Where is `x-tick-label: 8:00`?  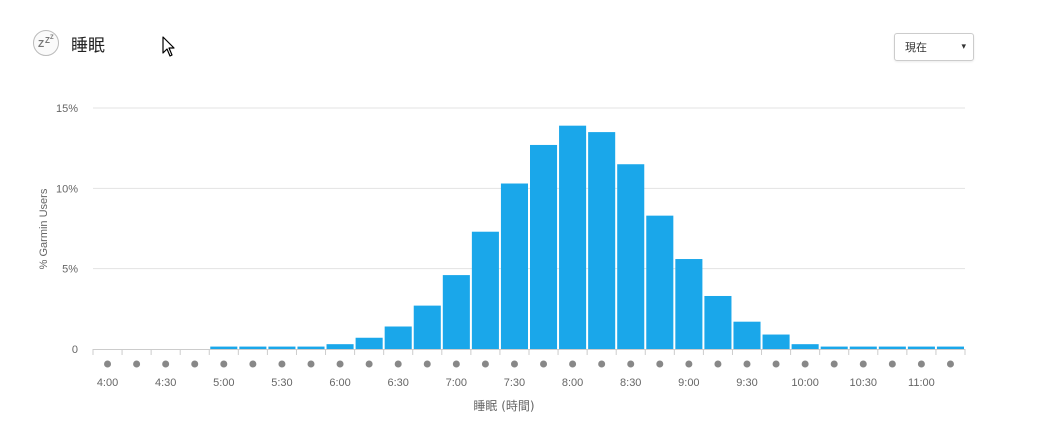
x-tick-label: 8:00 is located at coordinates (572, 383).